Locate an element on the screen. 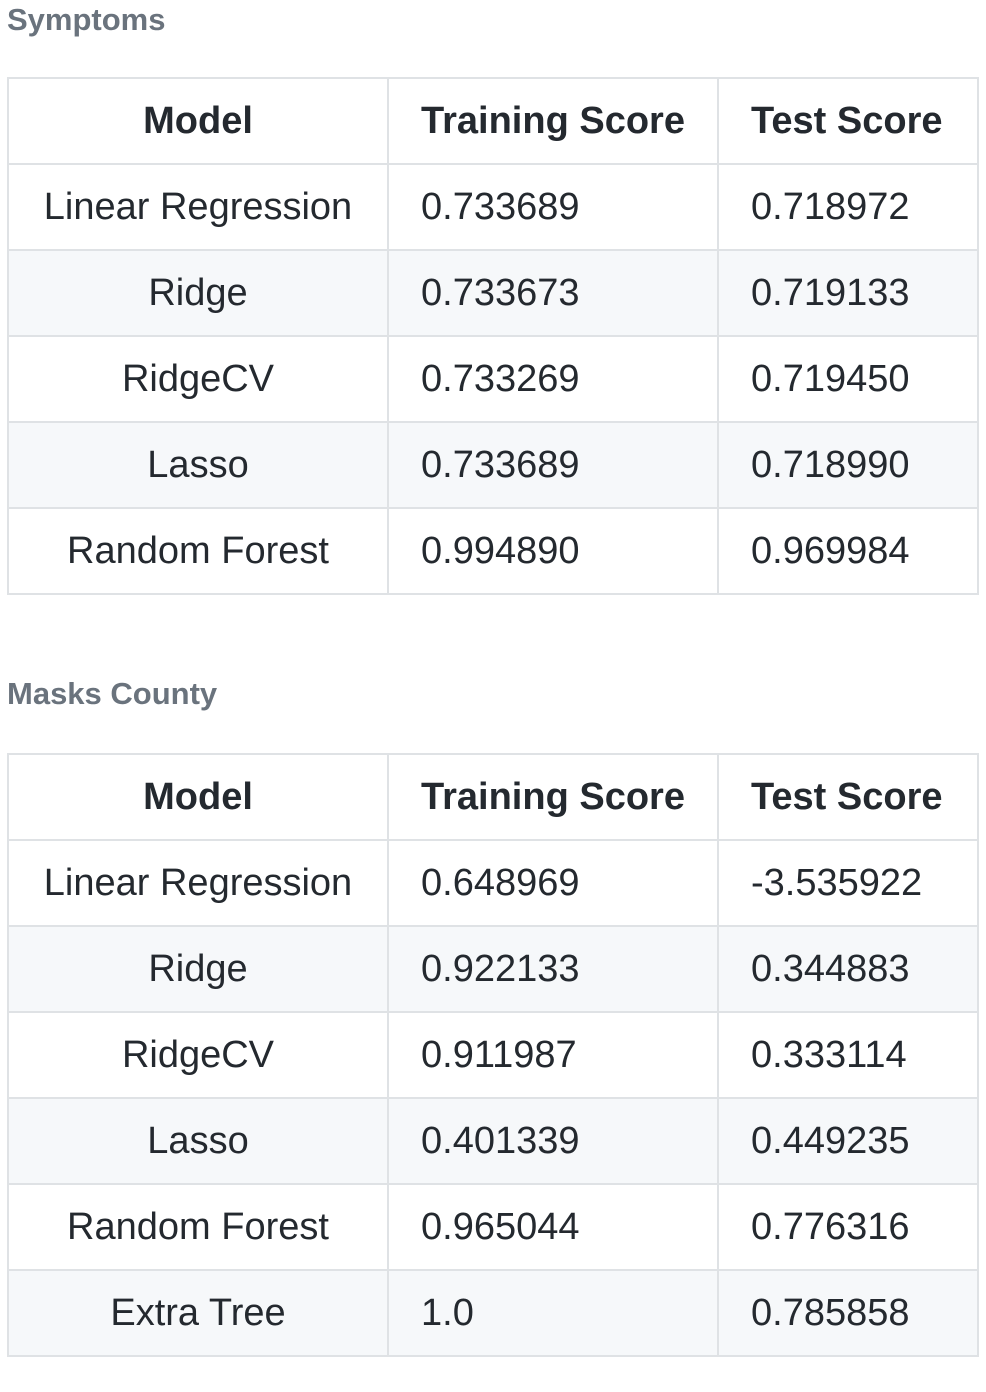 The height and width of the screenshot is (1392, 986). test-score-cell: 0.449235 is located at coordinates (848, 1141).